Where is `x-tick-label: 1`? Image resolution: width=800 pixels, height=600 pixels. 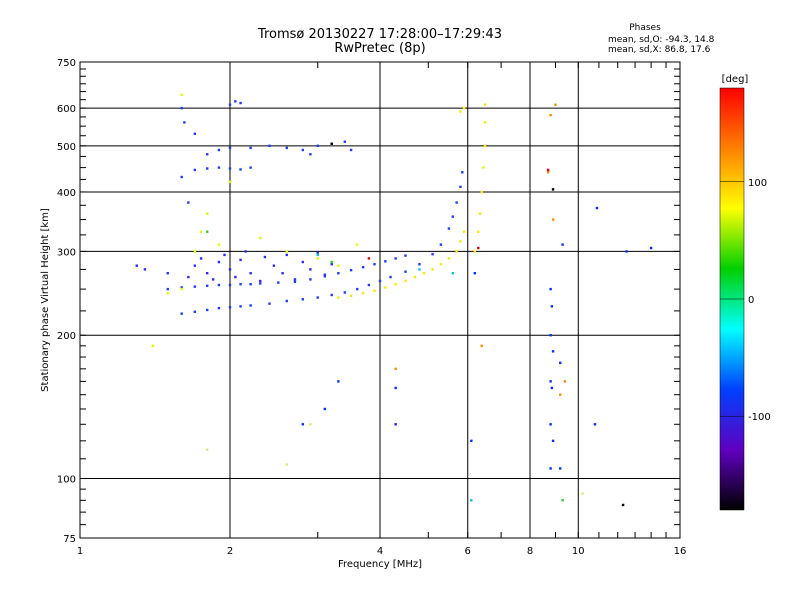
x-tick-label: 1 is located at coordinates (80, 551).